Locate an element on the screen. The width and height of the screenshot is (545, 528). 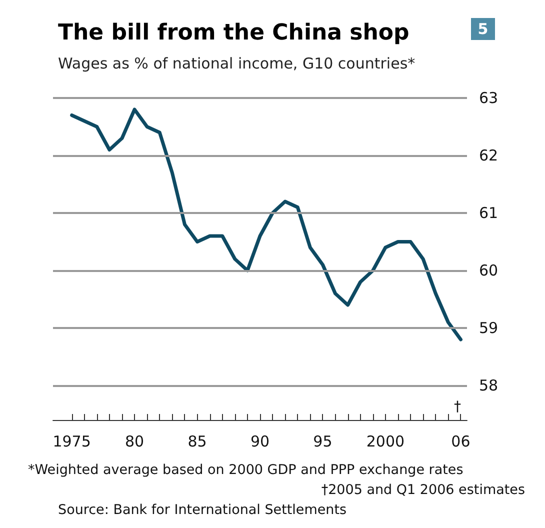
chart-subtitle: Wages as % of national income, G10 countries* is located at coordinates (237, 63).